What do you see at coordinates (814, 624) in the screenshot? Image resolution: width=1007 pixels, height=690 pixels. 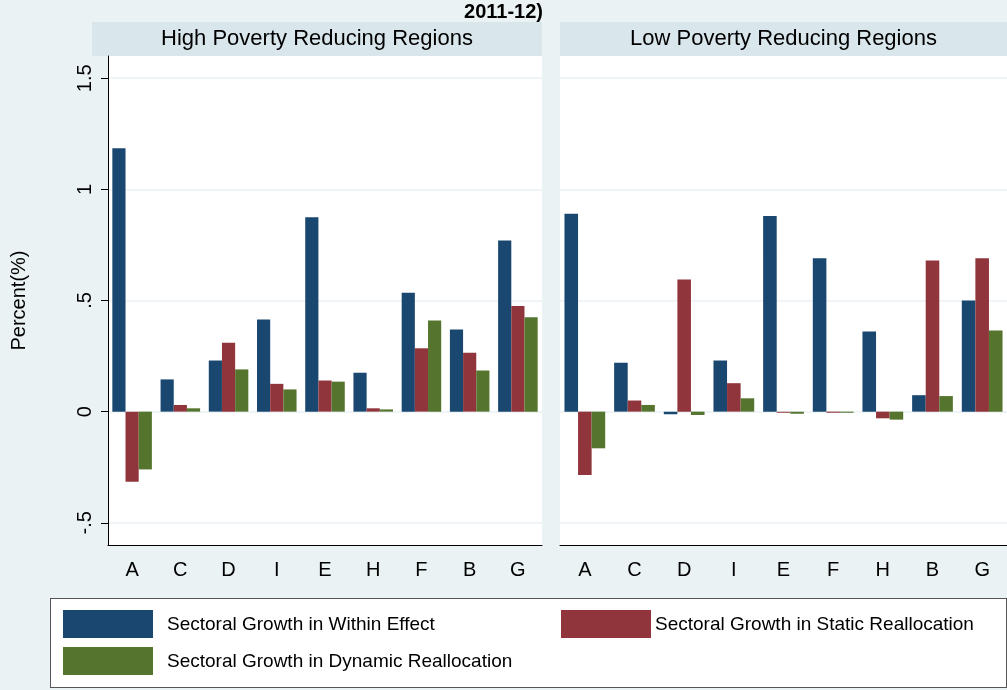 I see `legend-label: Sectoral Growth in Static Reallocation` at bounding box center [814, 624].